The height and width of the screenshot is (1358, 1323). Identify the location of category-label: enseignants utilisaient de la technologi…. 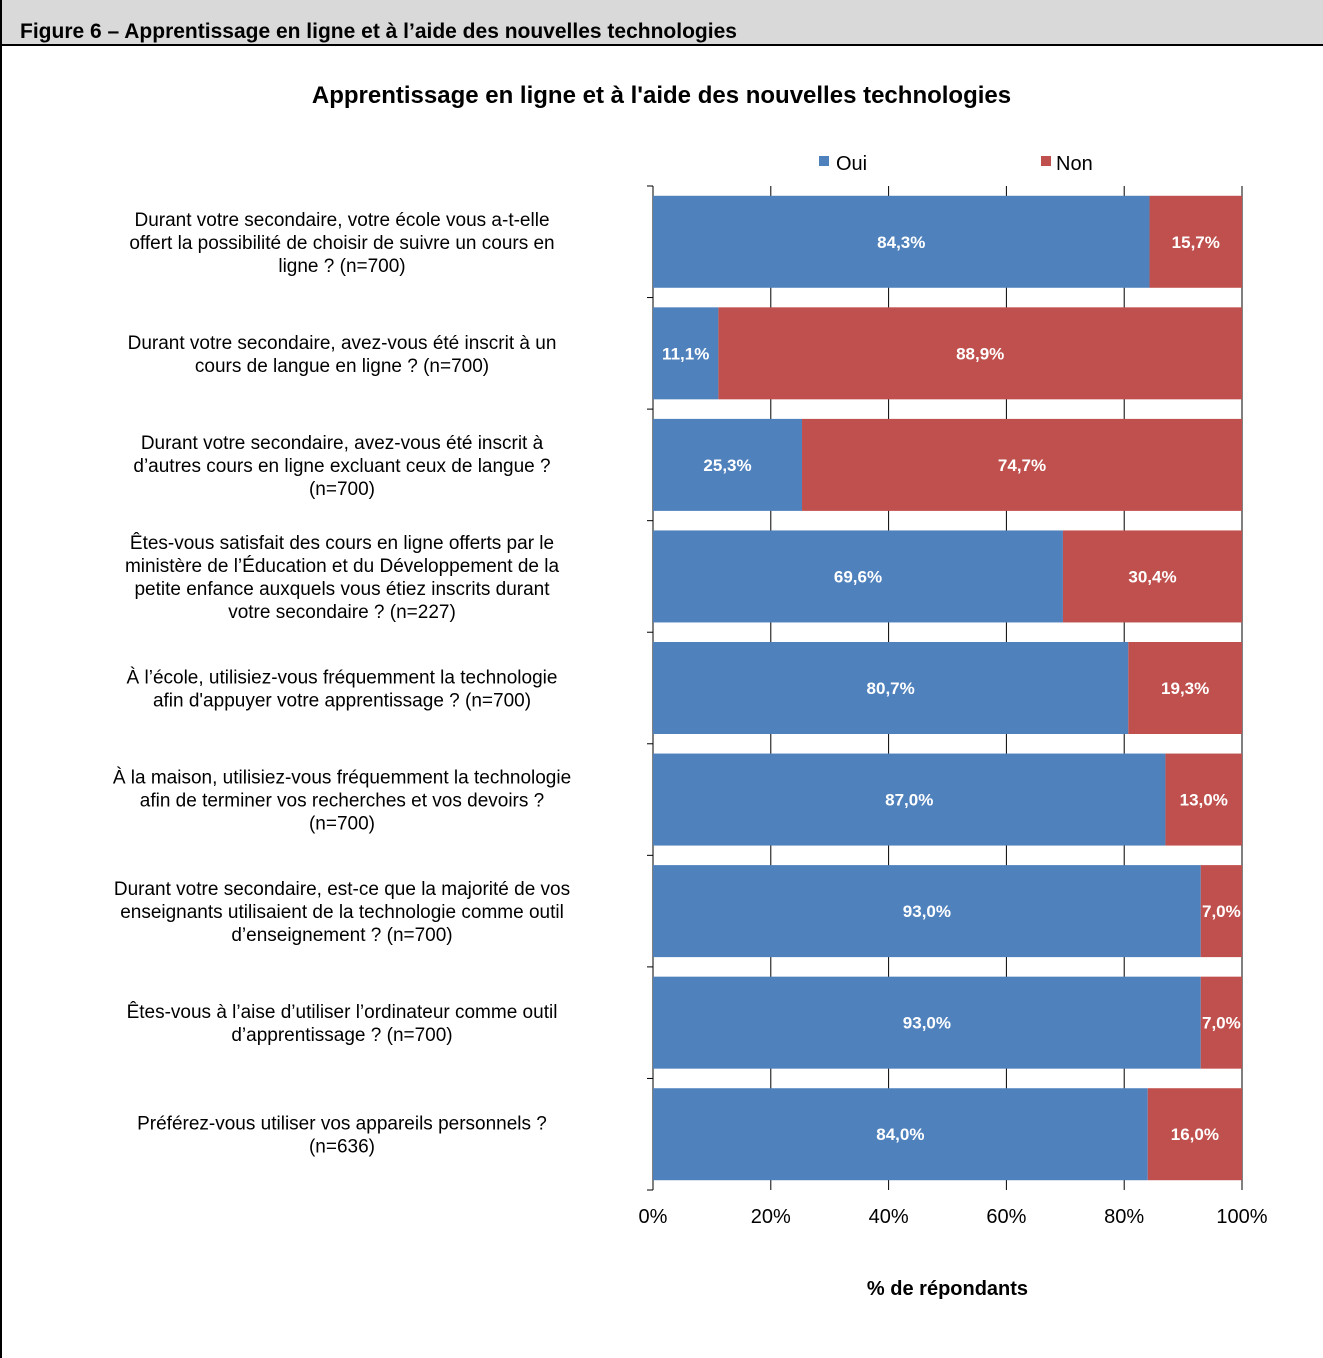
(342, 912).